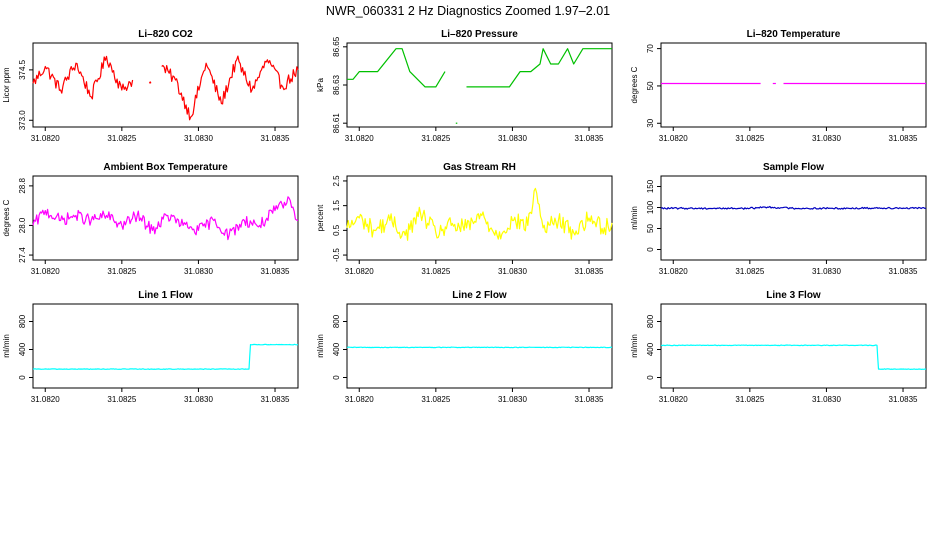 Image resolution: width=936 pixels, height=540 pixels. I want to click on y-tick-label: 0.5, so click(336, 230).